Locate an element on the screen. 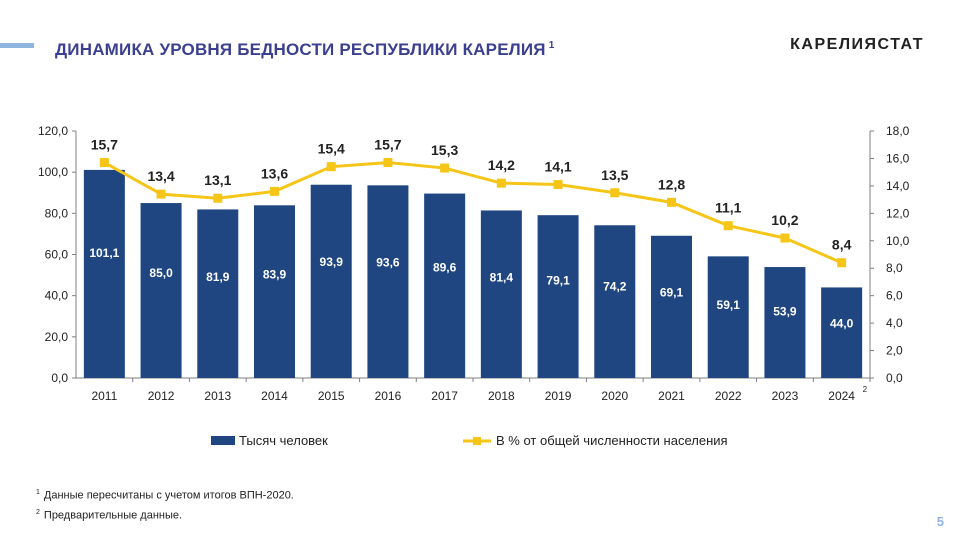  x-tick-label: 2017 is located at coordinates (444, 396).